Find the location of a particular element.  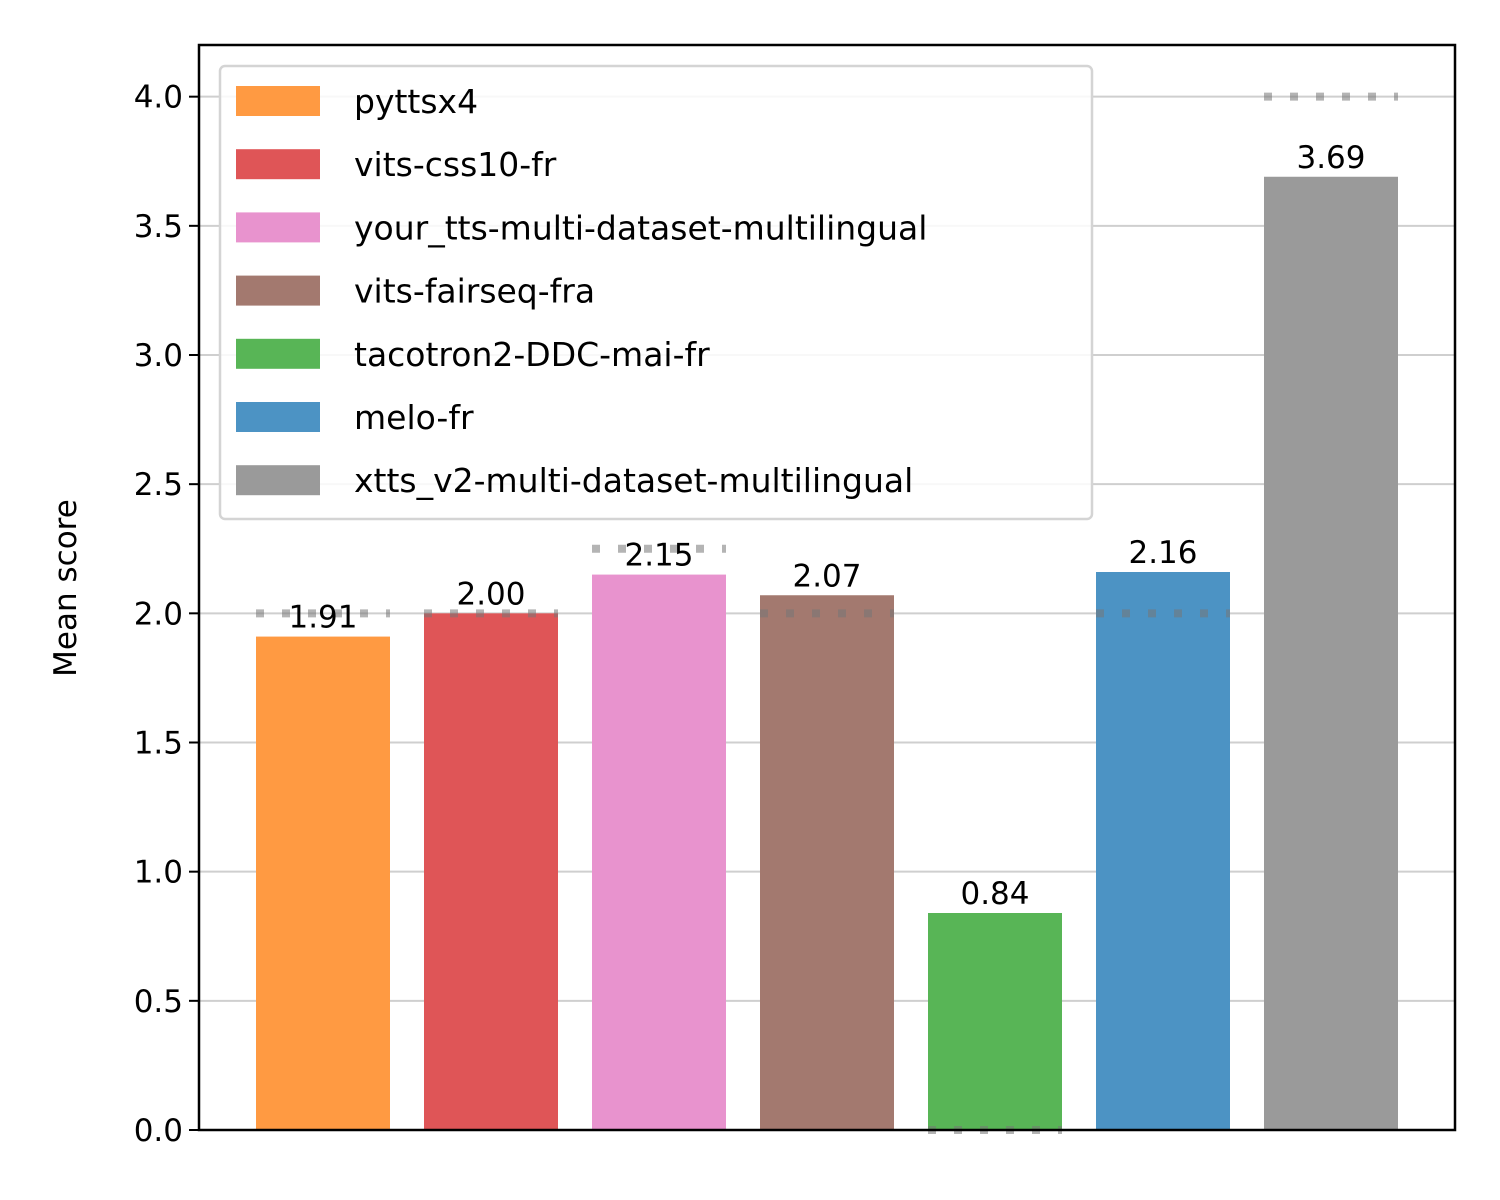

bar-melo-fr is located at coordinates (1163, 851).